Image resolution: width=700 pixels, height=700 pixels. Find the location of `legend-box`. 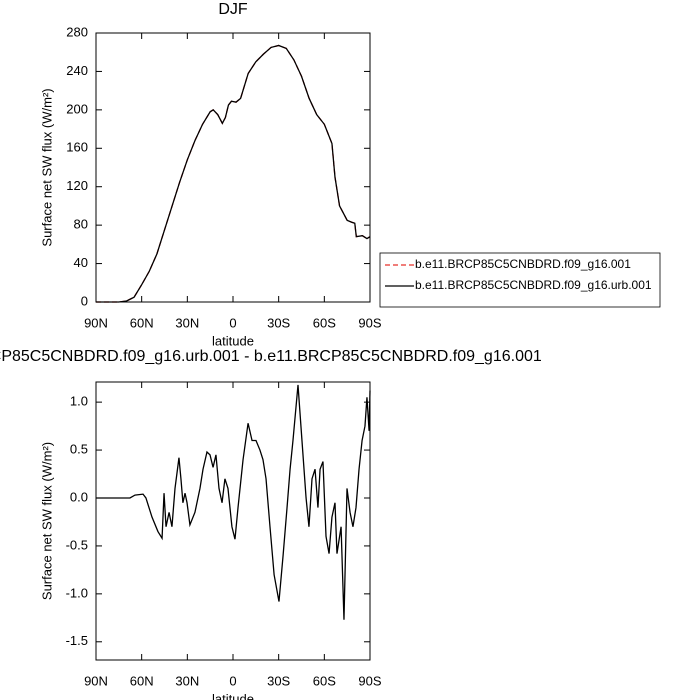

legend-box is located at coordinates (520, 280).